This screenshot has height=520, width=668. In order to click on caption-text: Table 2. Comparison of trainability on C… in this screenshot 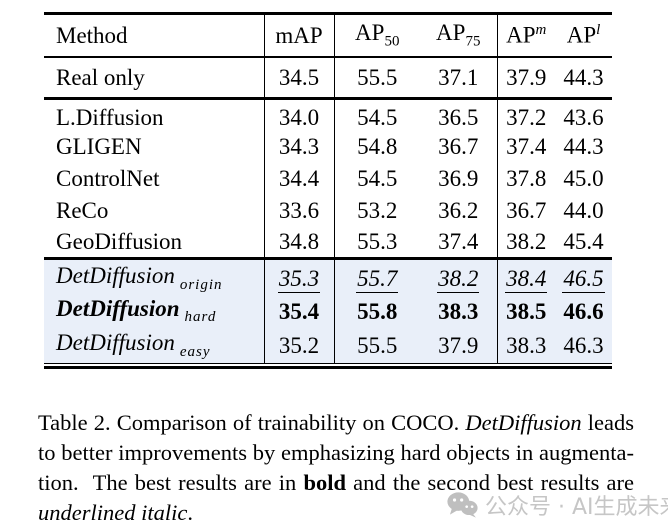, I will do `click(252, 422)`.